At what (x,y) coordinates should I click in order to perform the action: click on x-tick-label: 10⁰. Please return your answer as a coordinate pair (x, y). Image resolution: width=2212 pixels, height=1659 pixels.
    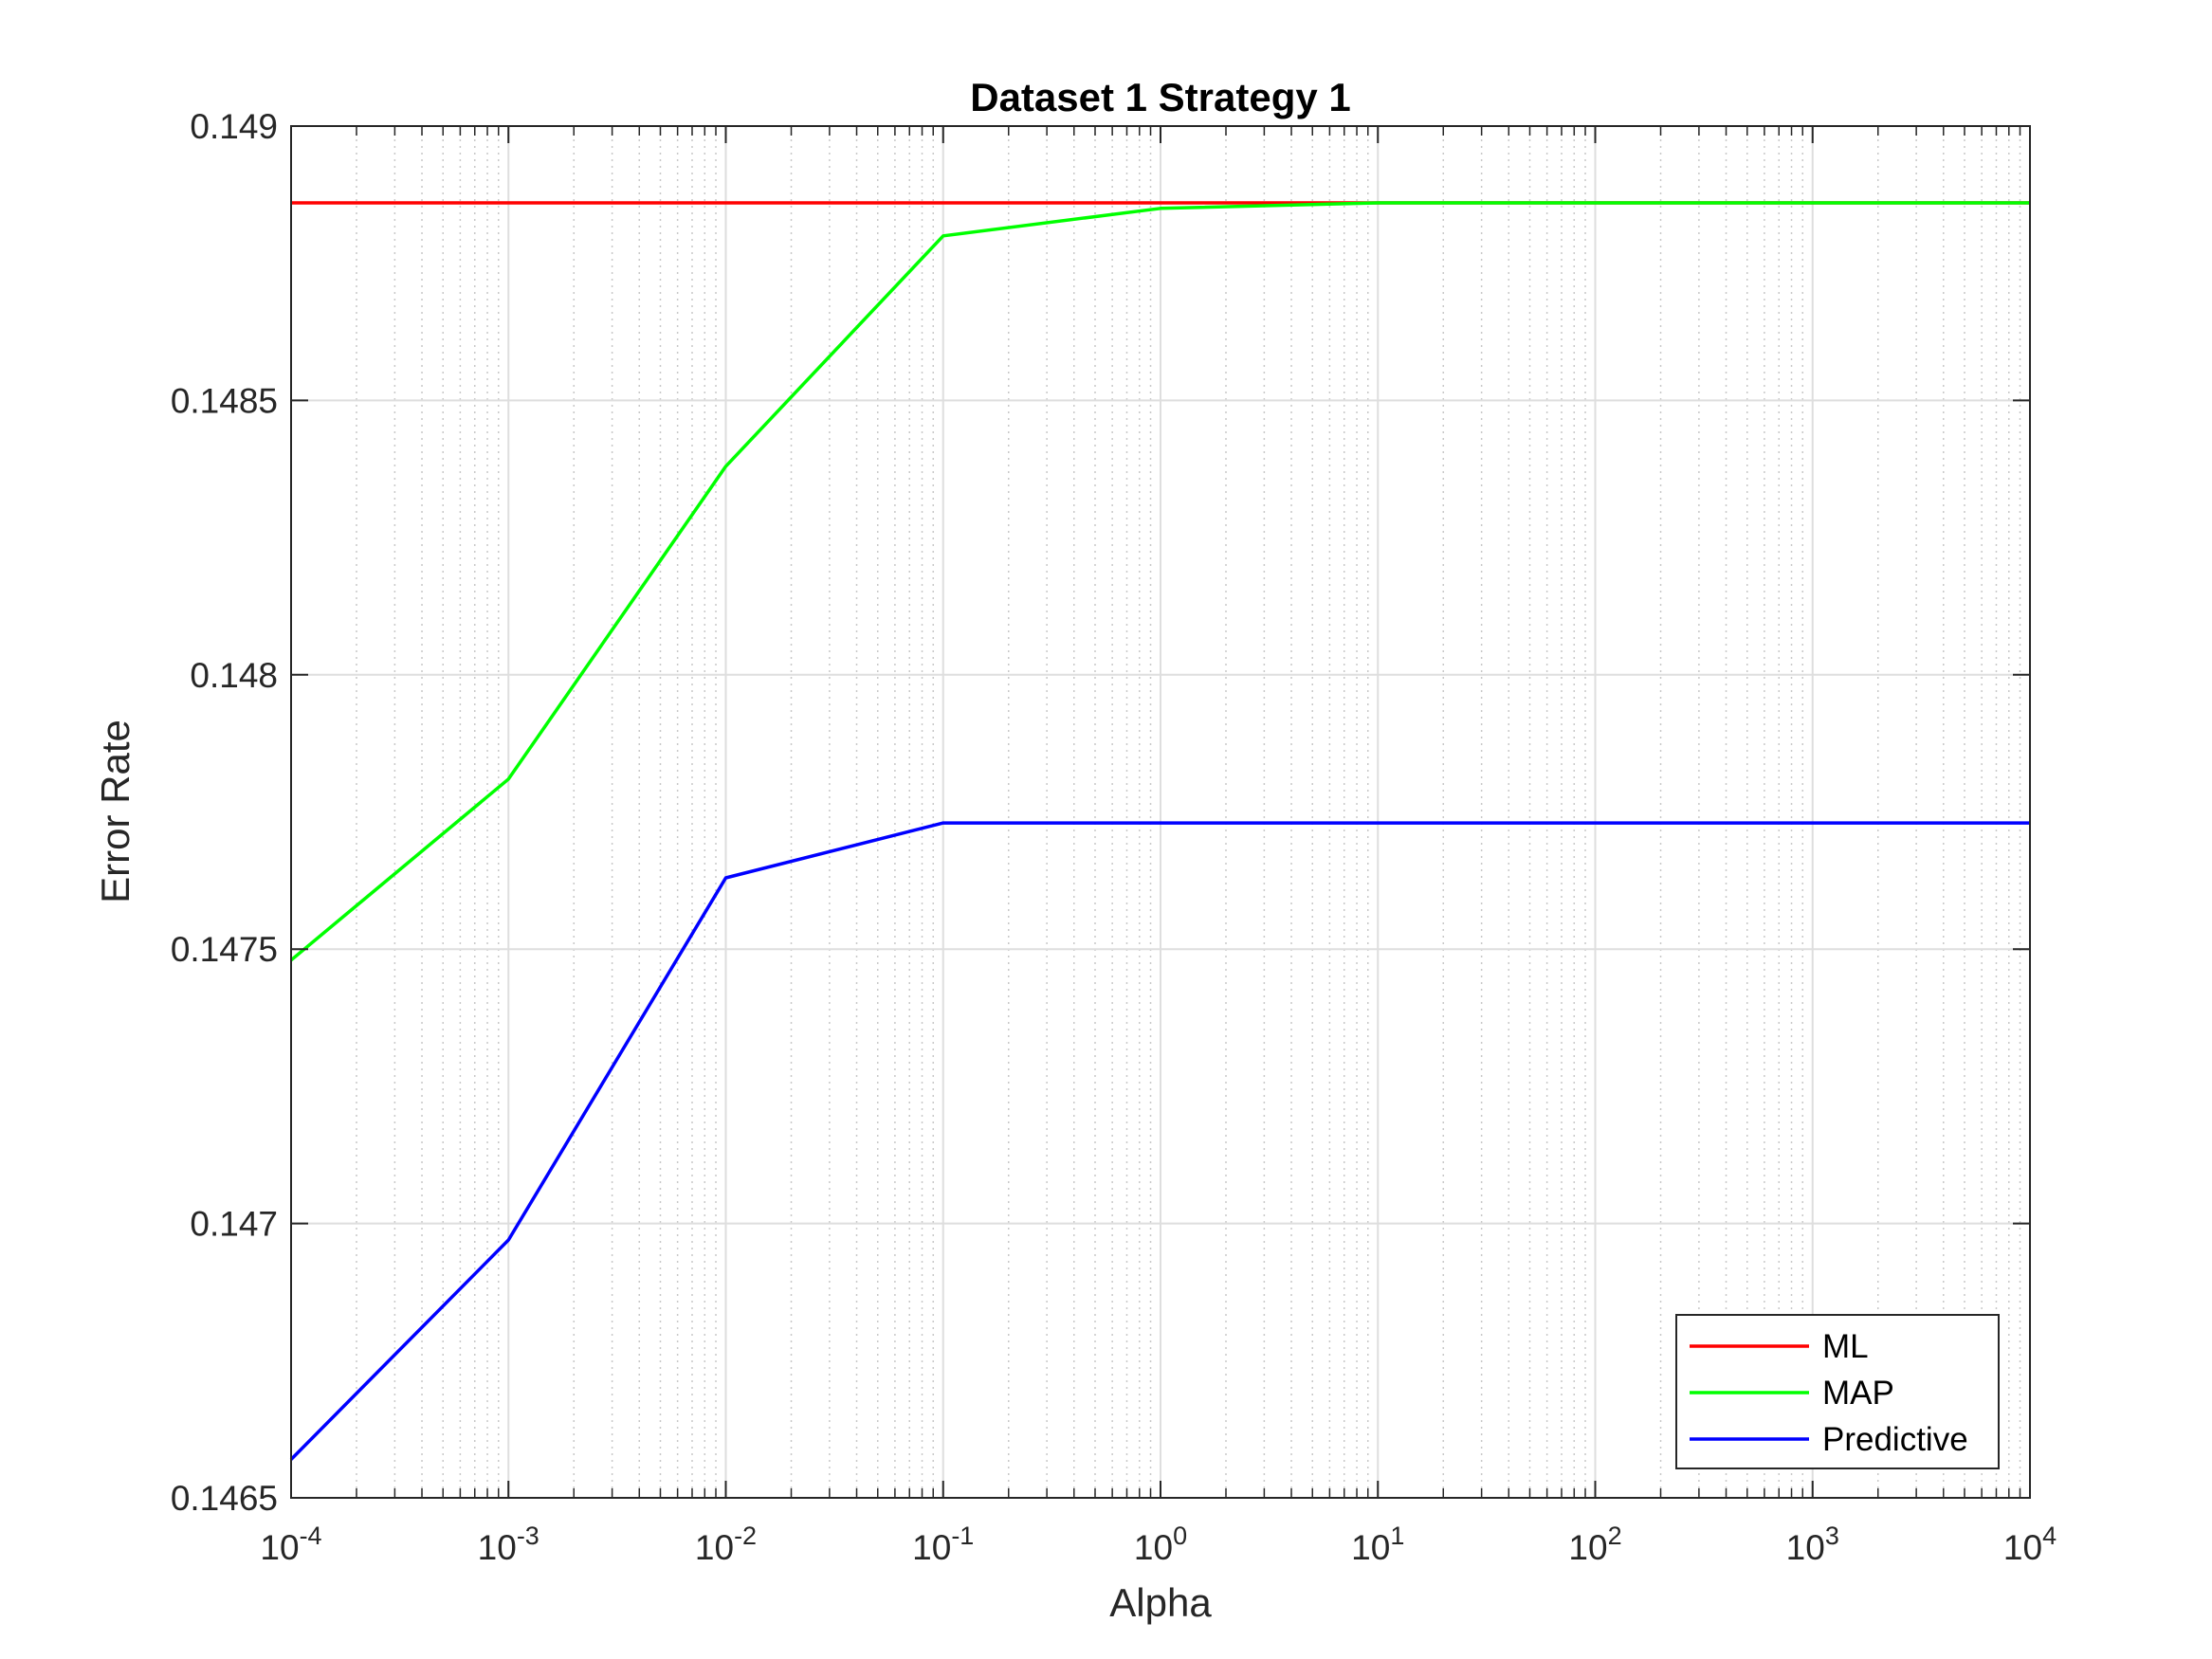
    Looking at the image, I should click on (1160, 1544).